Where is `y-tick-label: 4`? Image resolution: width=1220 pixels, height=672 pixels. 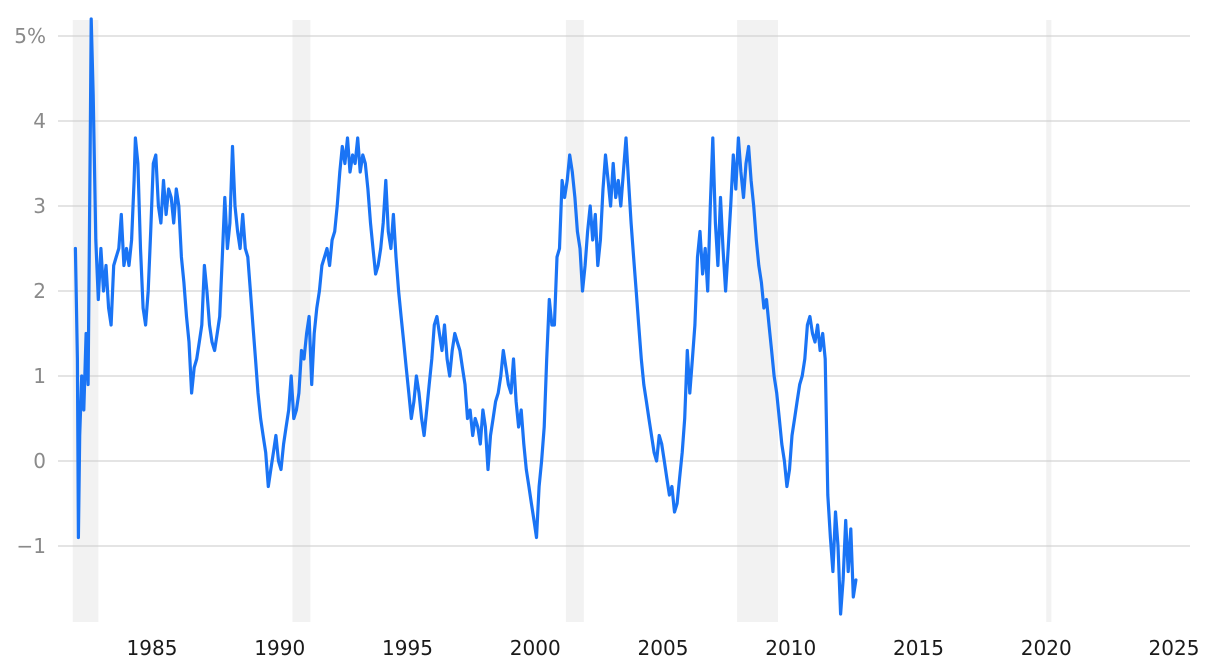
y-tick-label: 4 is located at coordinates (39, 121).